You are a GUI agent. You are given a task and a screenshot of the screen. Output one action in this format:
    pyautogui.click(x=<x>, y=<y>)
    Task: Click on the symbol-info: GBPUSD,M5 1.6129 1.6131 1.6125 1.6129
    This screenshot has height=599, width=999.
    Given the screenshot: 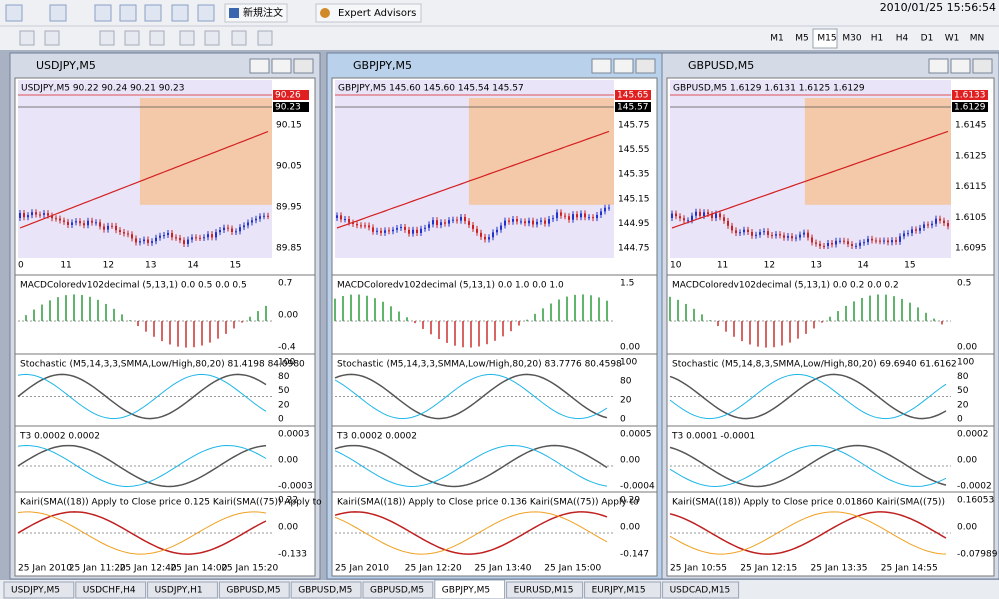 What is the action you would take?
    pyautogui.click(x=769, y=89)
    